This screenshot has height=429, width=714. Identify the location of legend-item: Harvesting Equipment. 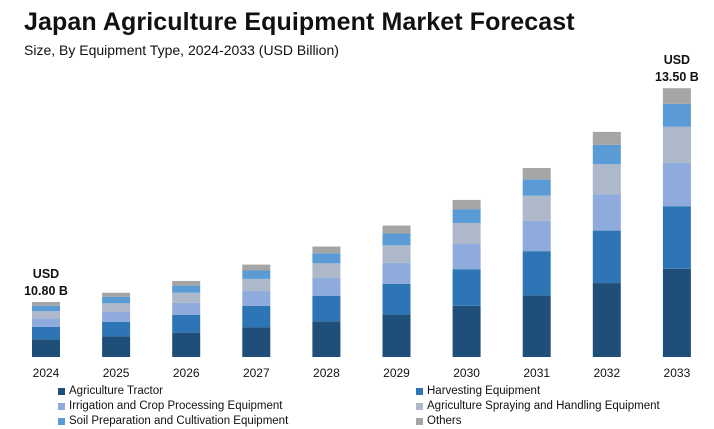
(557, 391).